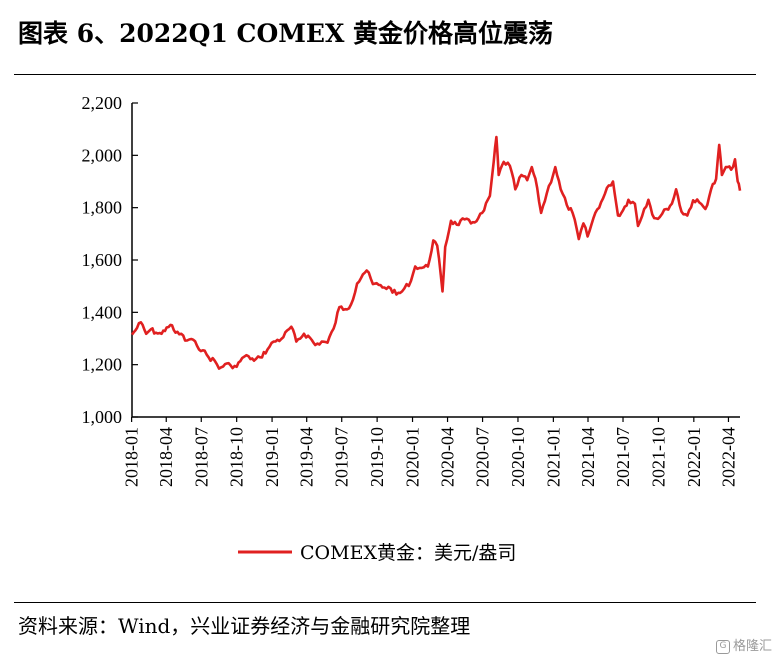 The image size is (776, 658). Describe the element at coordinates (694, 457) in the screenshot. I see `x-tick-label: 2022-01` at that location.